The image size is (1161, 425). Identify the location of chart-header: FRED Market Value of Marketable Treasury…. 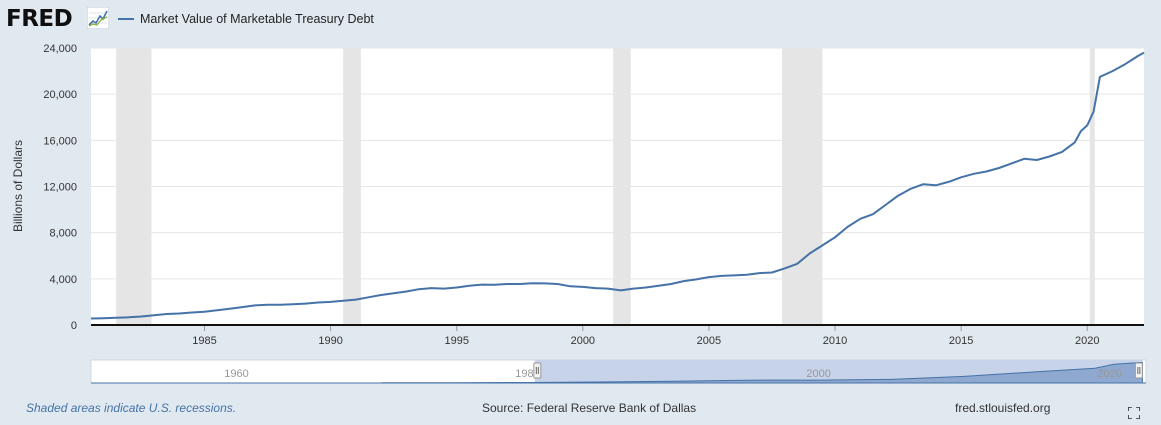
(580, 20).